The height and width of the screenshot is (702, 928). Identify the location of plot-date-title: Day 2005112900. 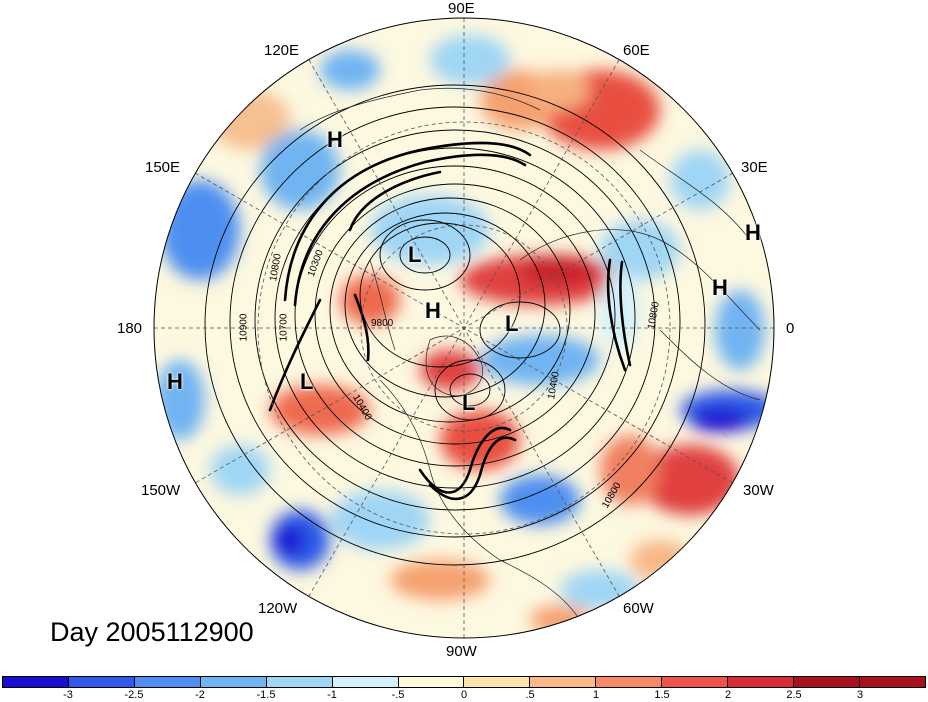
(152, 632).